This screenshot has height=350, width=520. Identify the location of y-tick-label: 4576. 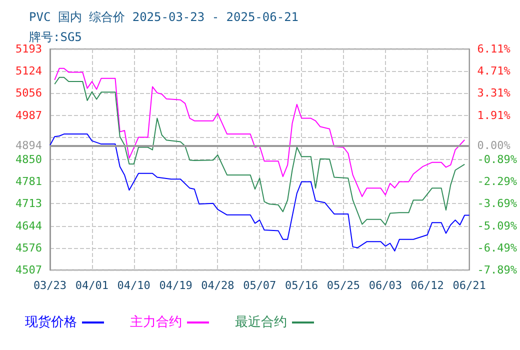
(29, 247).